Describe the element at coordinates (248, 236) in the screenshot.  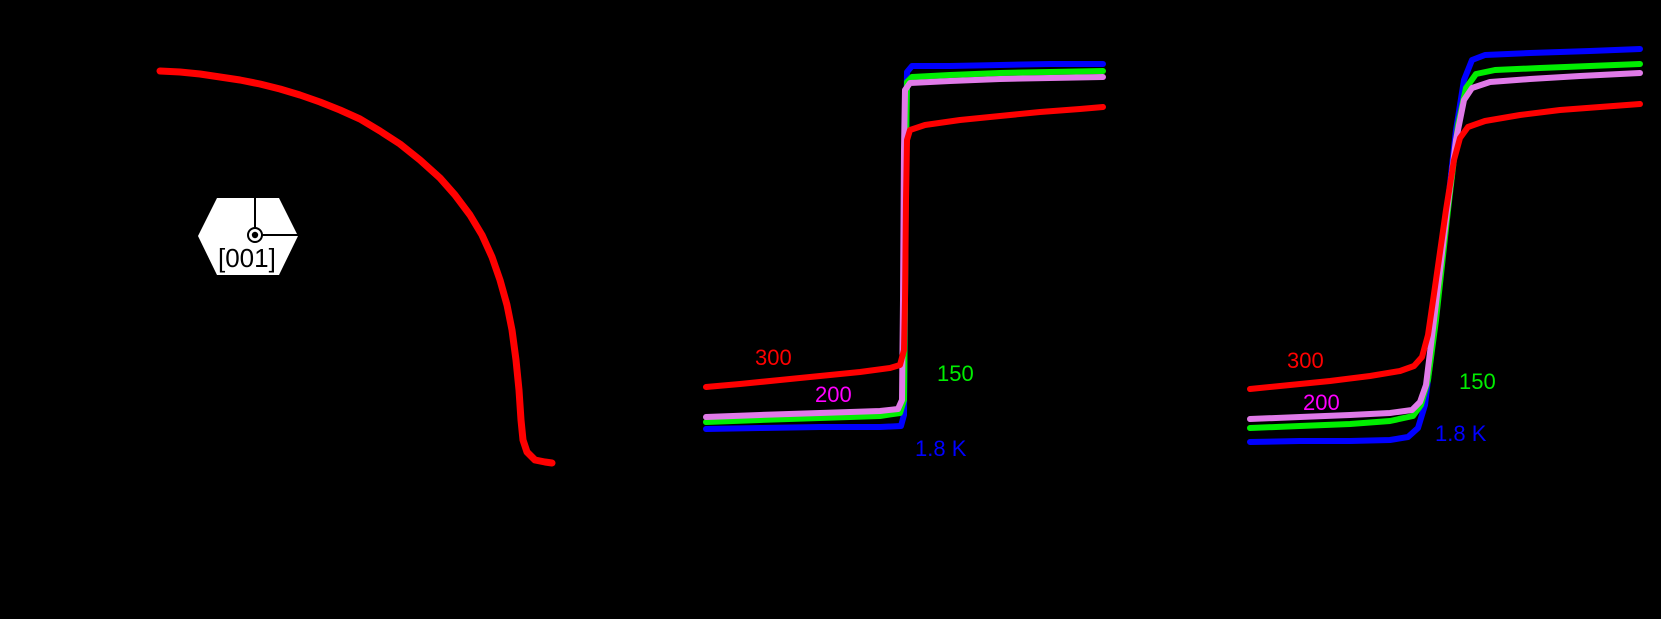
I see `crystal-orientation-inset: [001]` at that location.